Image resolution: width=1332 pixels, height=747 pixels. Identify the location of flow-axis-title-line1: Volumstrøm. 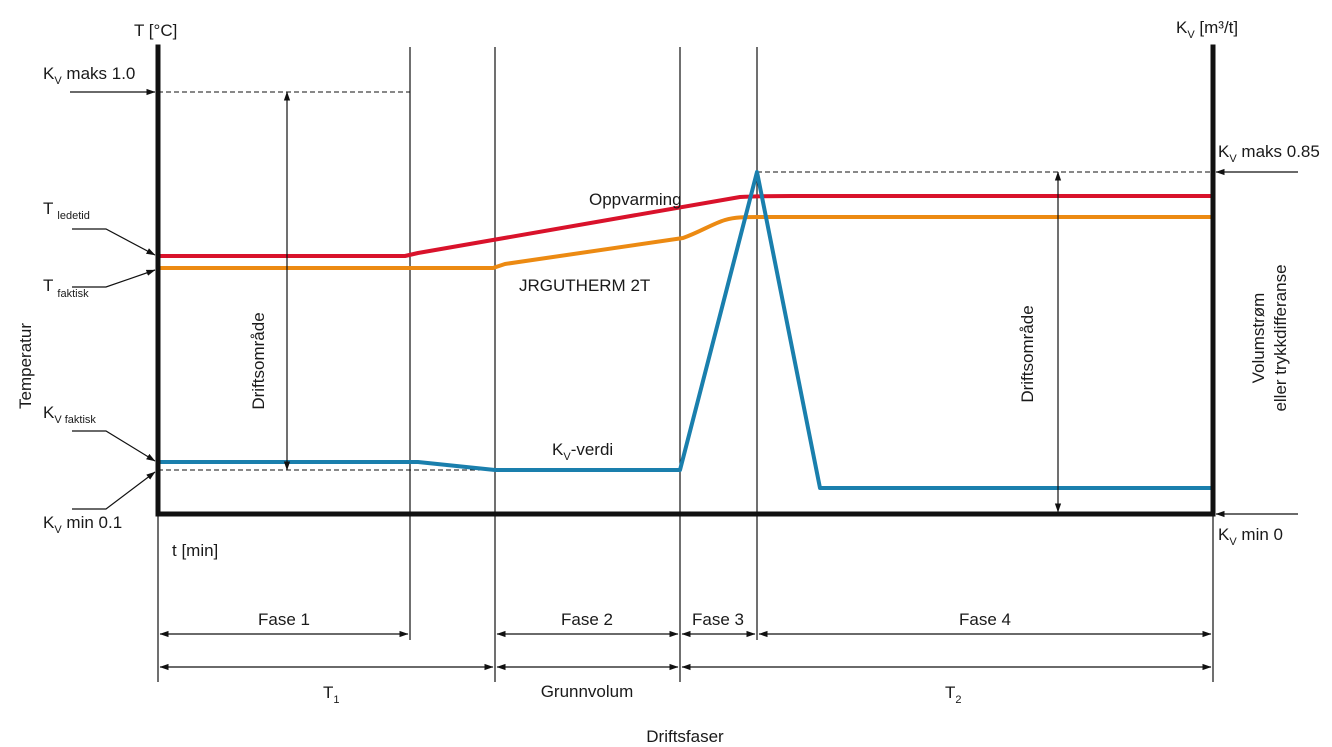
(1258, 338).